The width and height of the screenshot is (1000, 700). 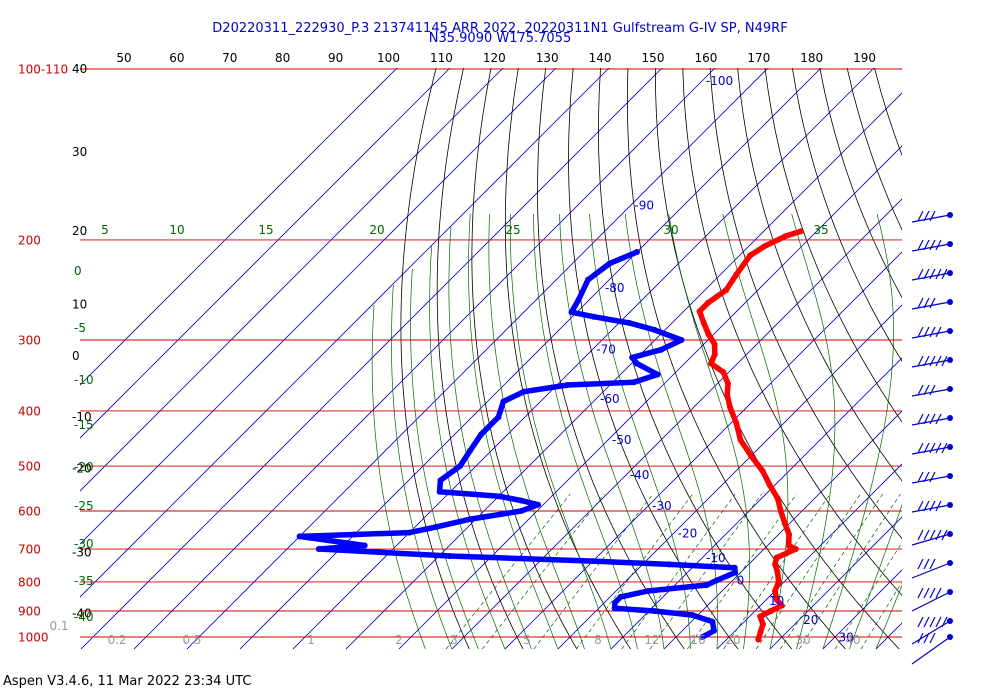 What do you see at coordinates (610, 399) in the screenshot?
I see `isotherm-label: -60` at bounding box center [610, 399].